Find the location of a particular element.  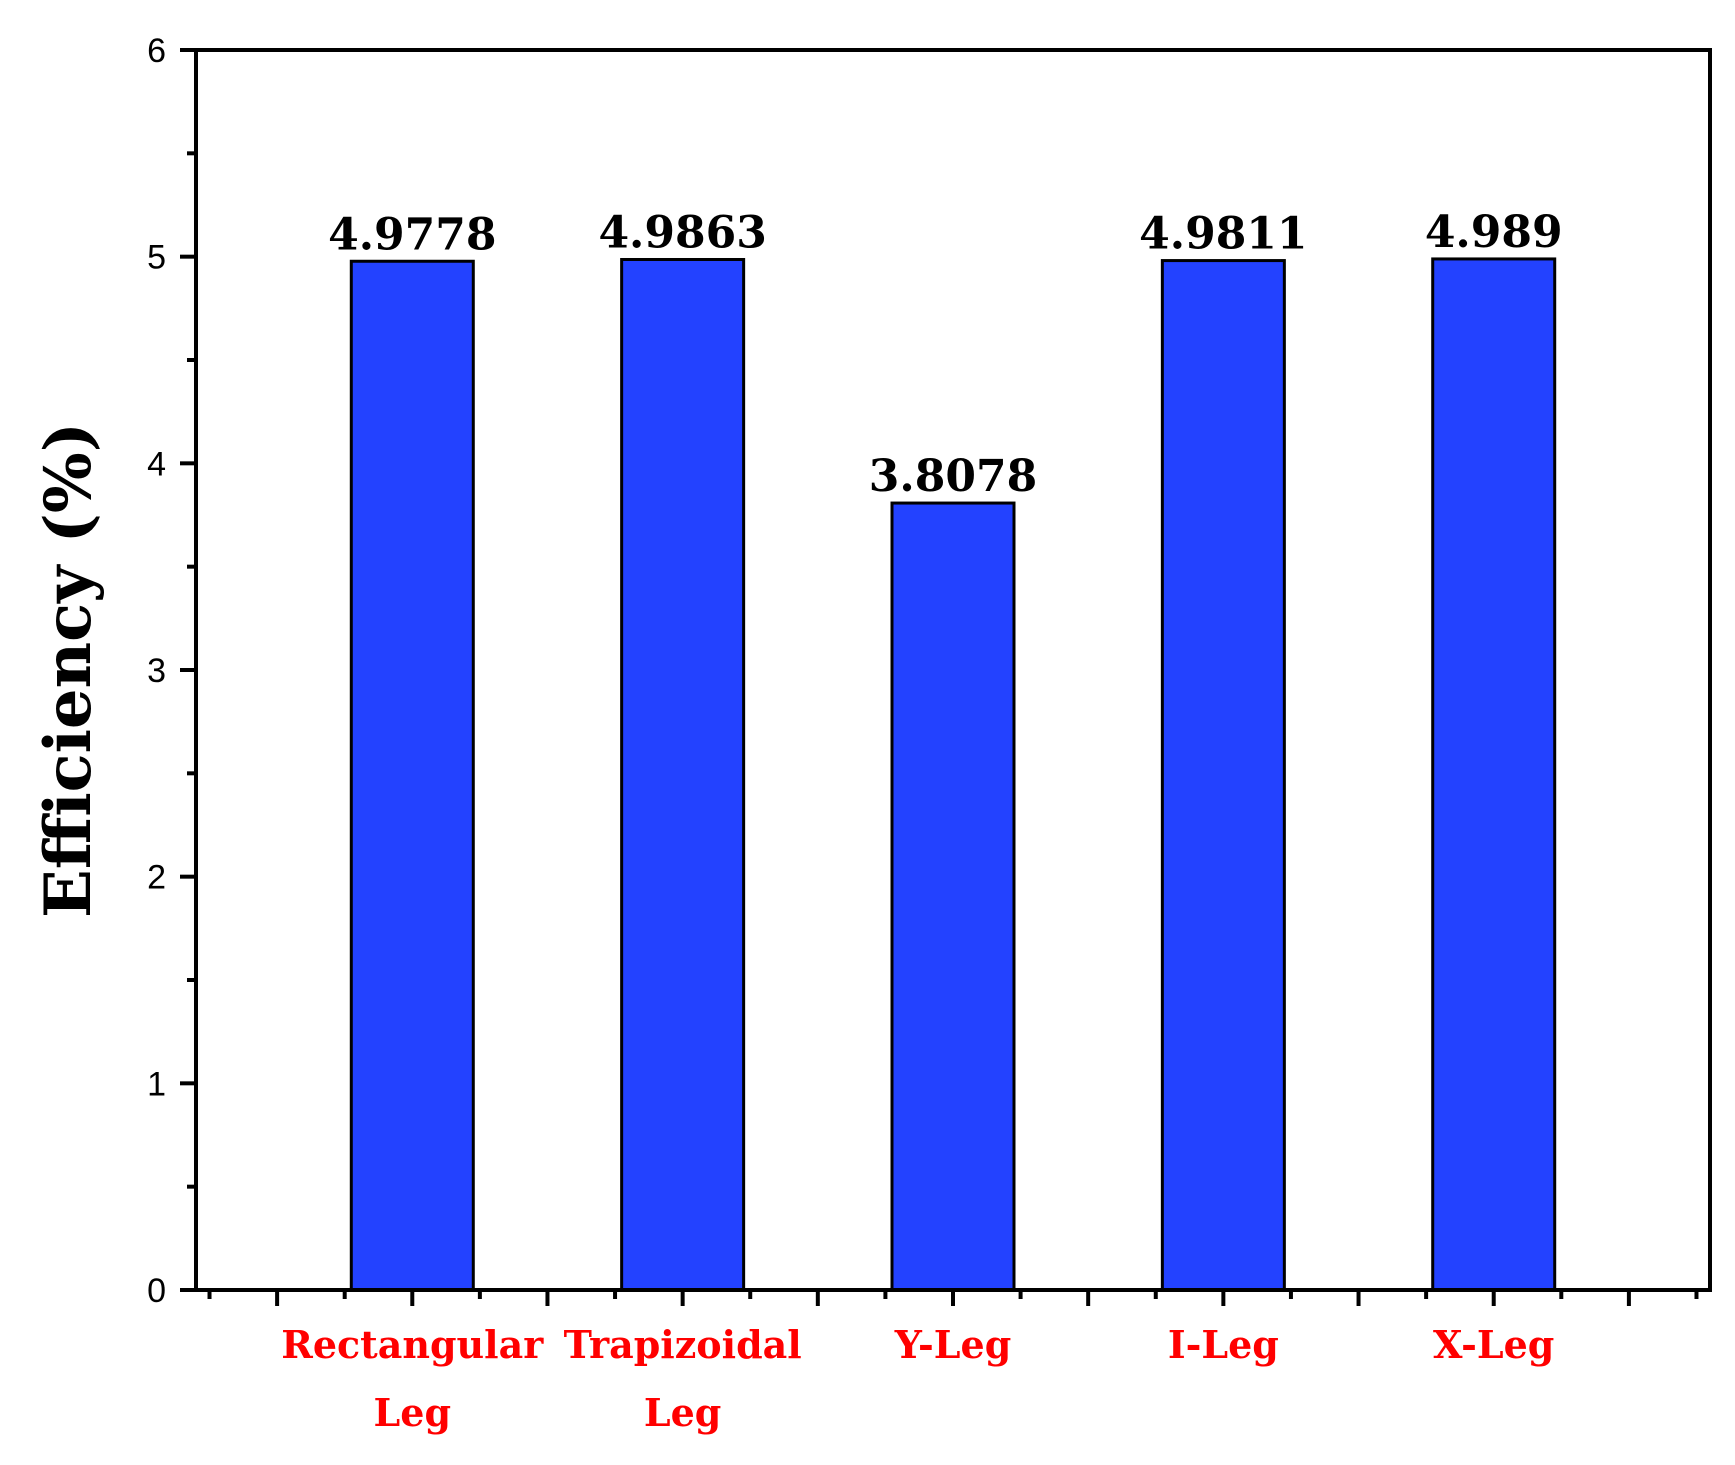

y-tick-label: 0 is located at coordinates (156, 1291).